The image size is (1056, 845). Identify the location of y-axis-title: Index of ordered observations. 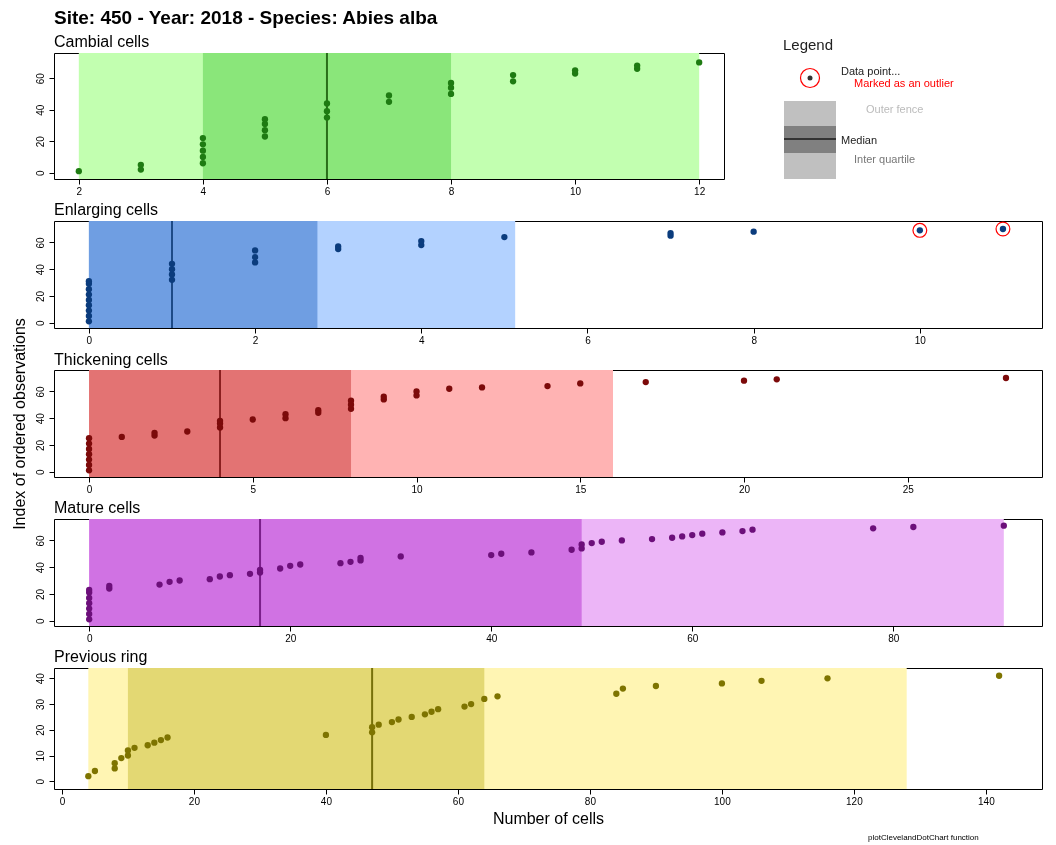
(19, 424).